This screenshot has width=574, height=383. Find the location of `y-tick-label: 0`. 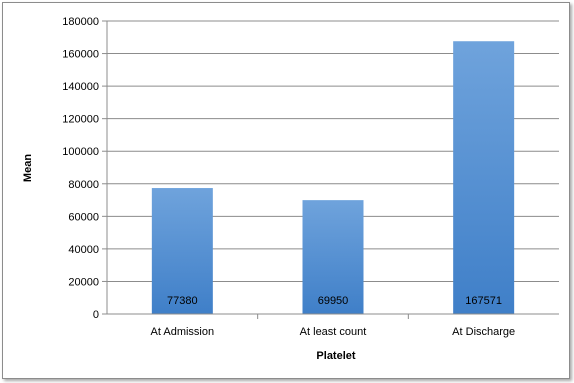

y-tick-label: 0 is located at coordinates (96, 315).